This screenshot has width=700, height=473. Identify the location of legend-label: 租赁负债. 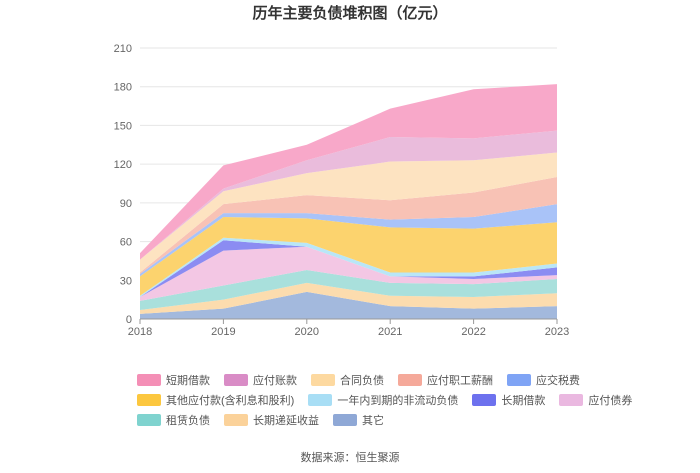
(188, 421).